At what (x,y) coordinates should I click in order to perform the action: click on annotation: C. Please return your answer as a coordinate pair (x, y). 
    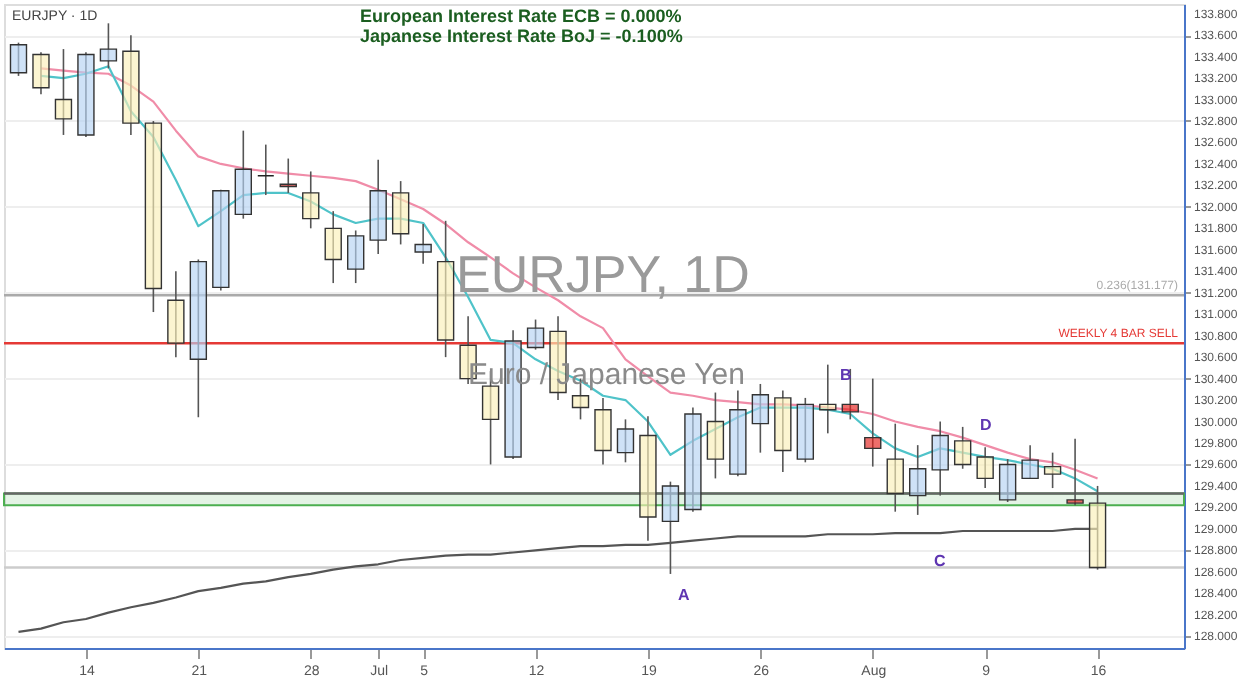
    Looking at the image, I should click on (940, 561).